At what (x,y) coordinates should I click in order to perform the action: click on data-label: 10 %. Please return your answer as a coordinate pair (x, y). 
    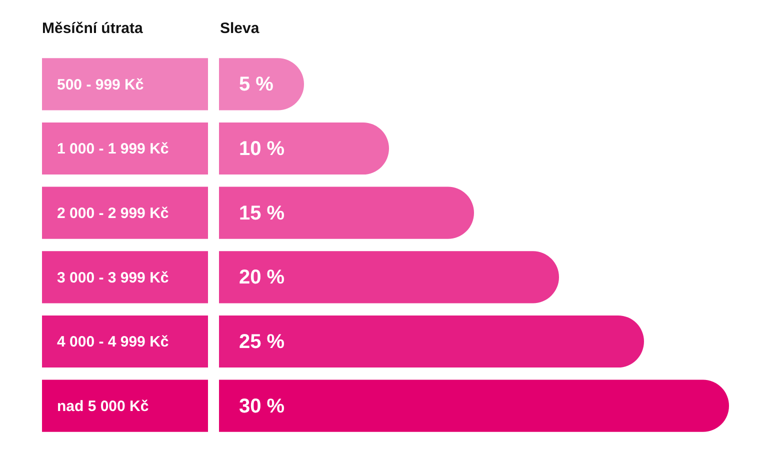
    Looking at the image, I should click on (262, 149).